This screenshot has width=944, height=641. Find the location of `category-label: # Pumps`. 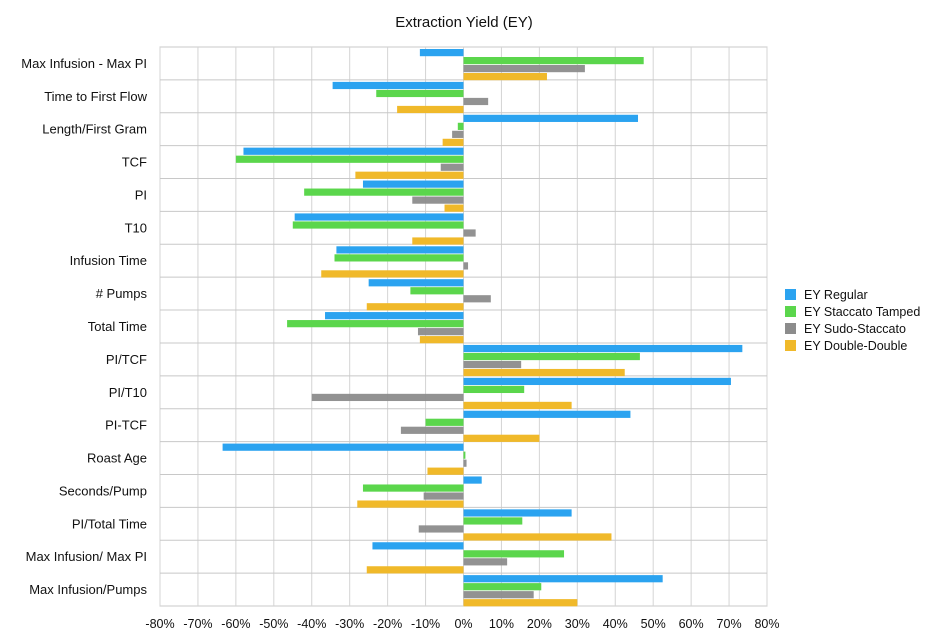

category-label: # Pumps is located at coordinates (122, 293).